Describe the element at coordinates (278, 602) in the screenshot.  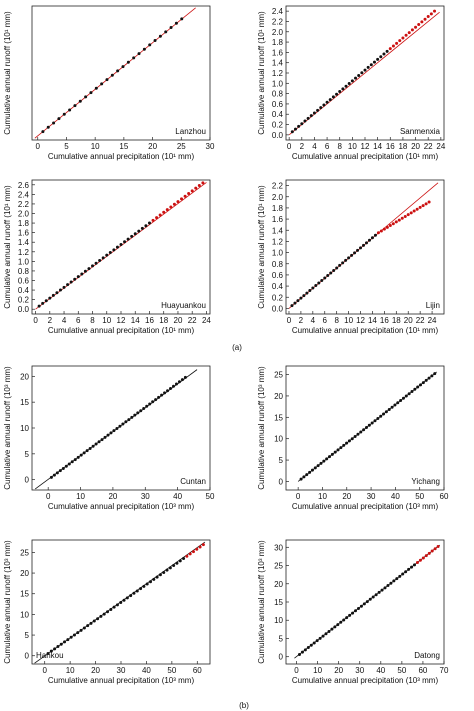
I see `datong-y-tick-label: 15` at that location.